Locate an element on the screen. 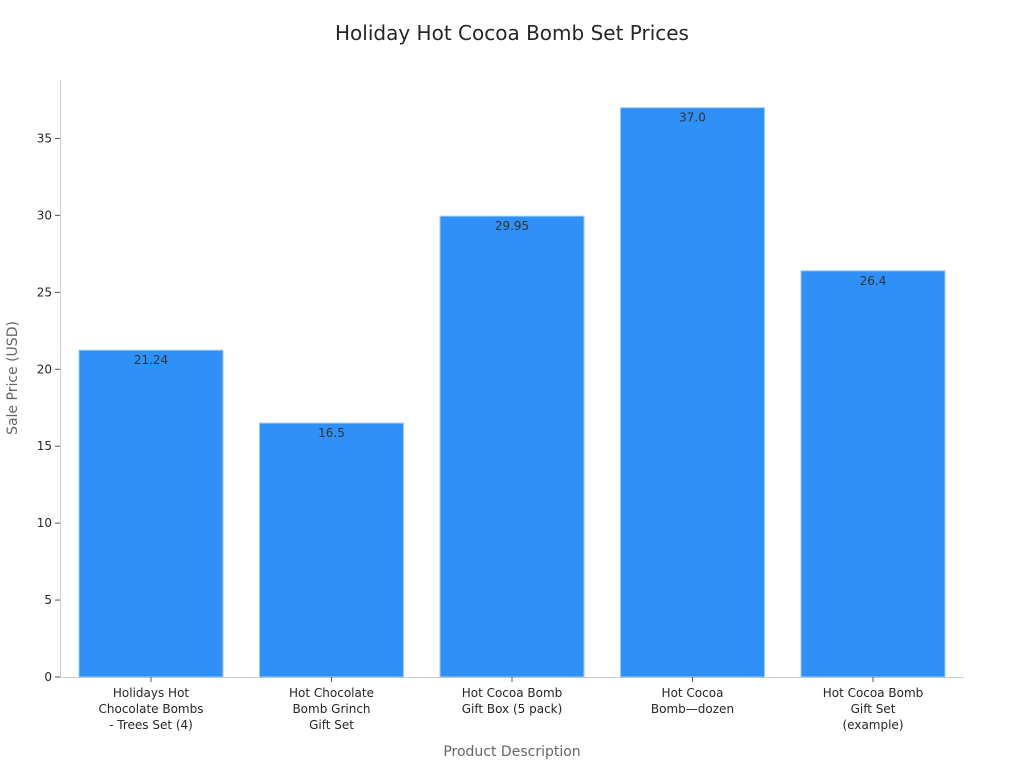  y-tick-label: 25 is located at coordinates (44, 292).